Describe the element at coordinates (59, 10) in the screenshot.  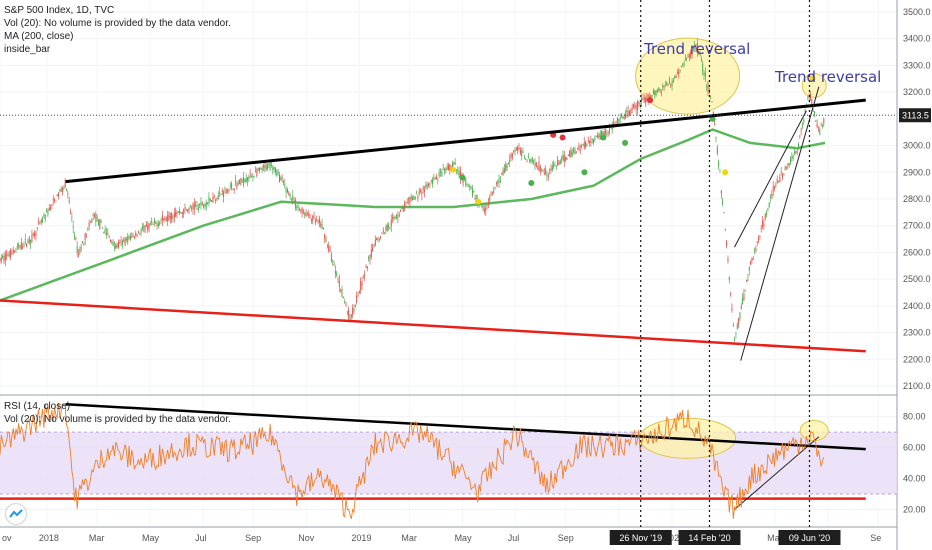
I see `symbol-title: S&P 500 Index, 1D, TVC` at that location.